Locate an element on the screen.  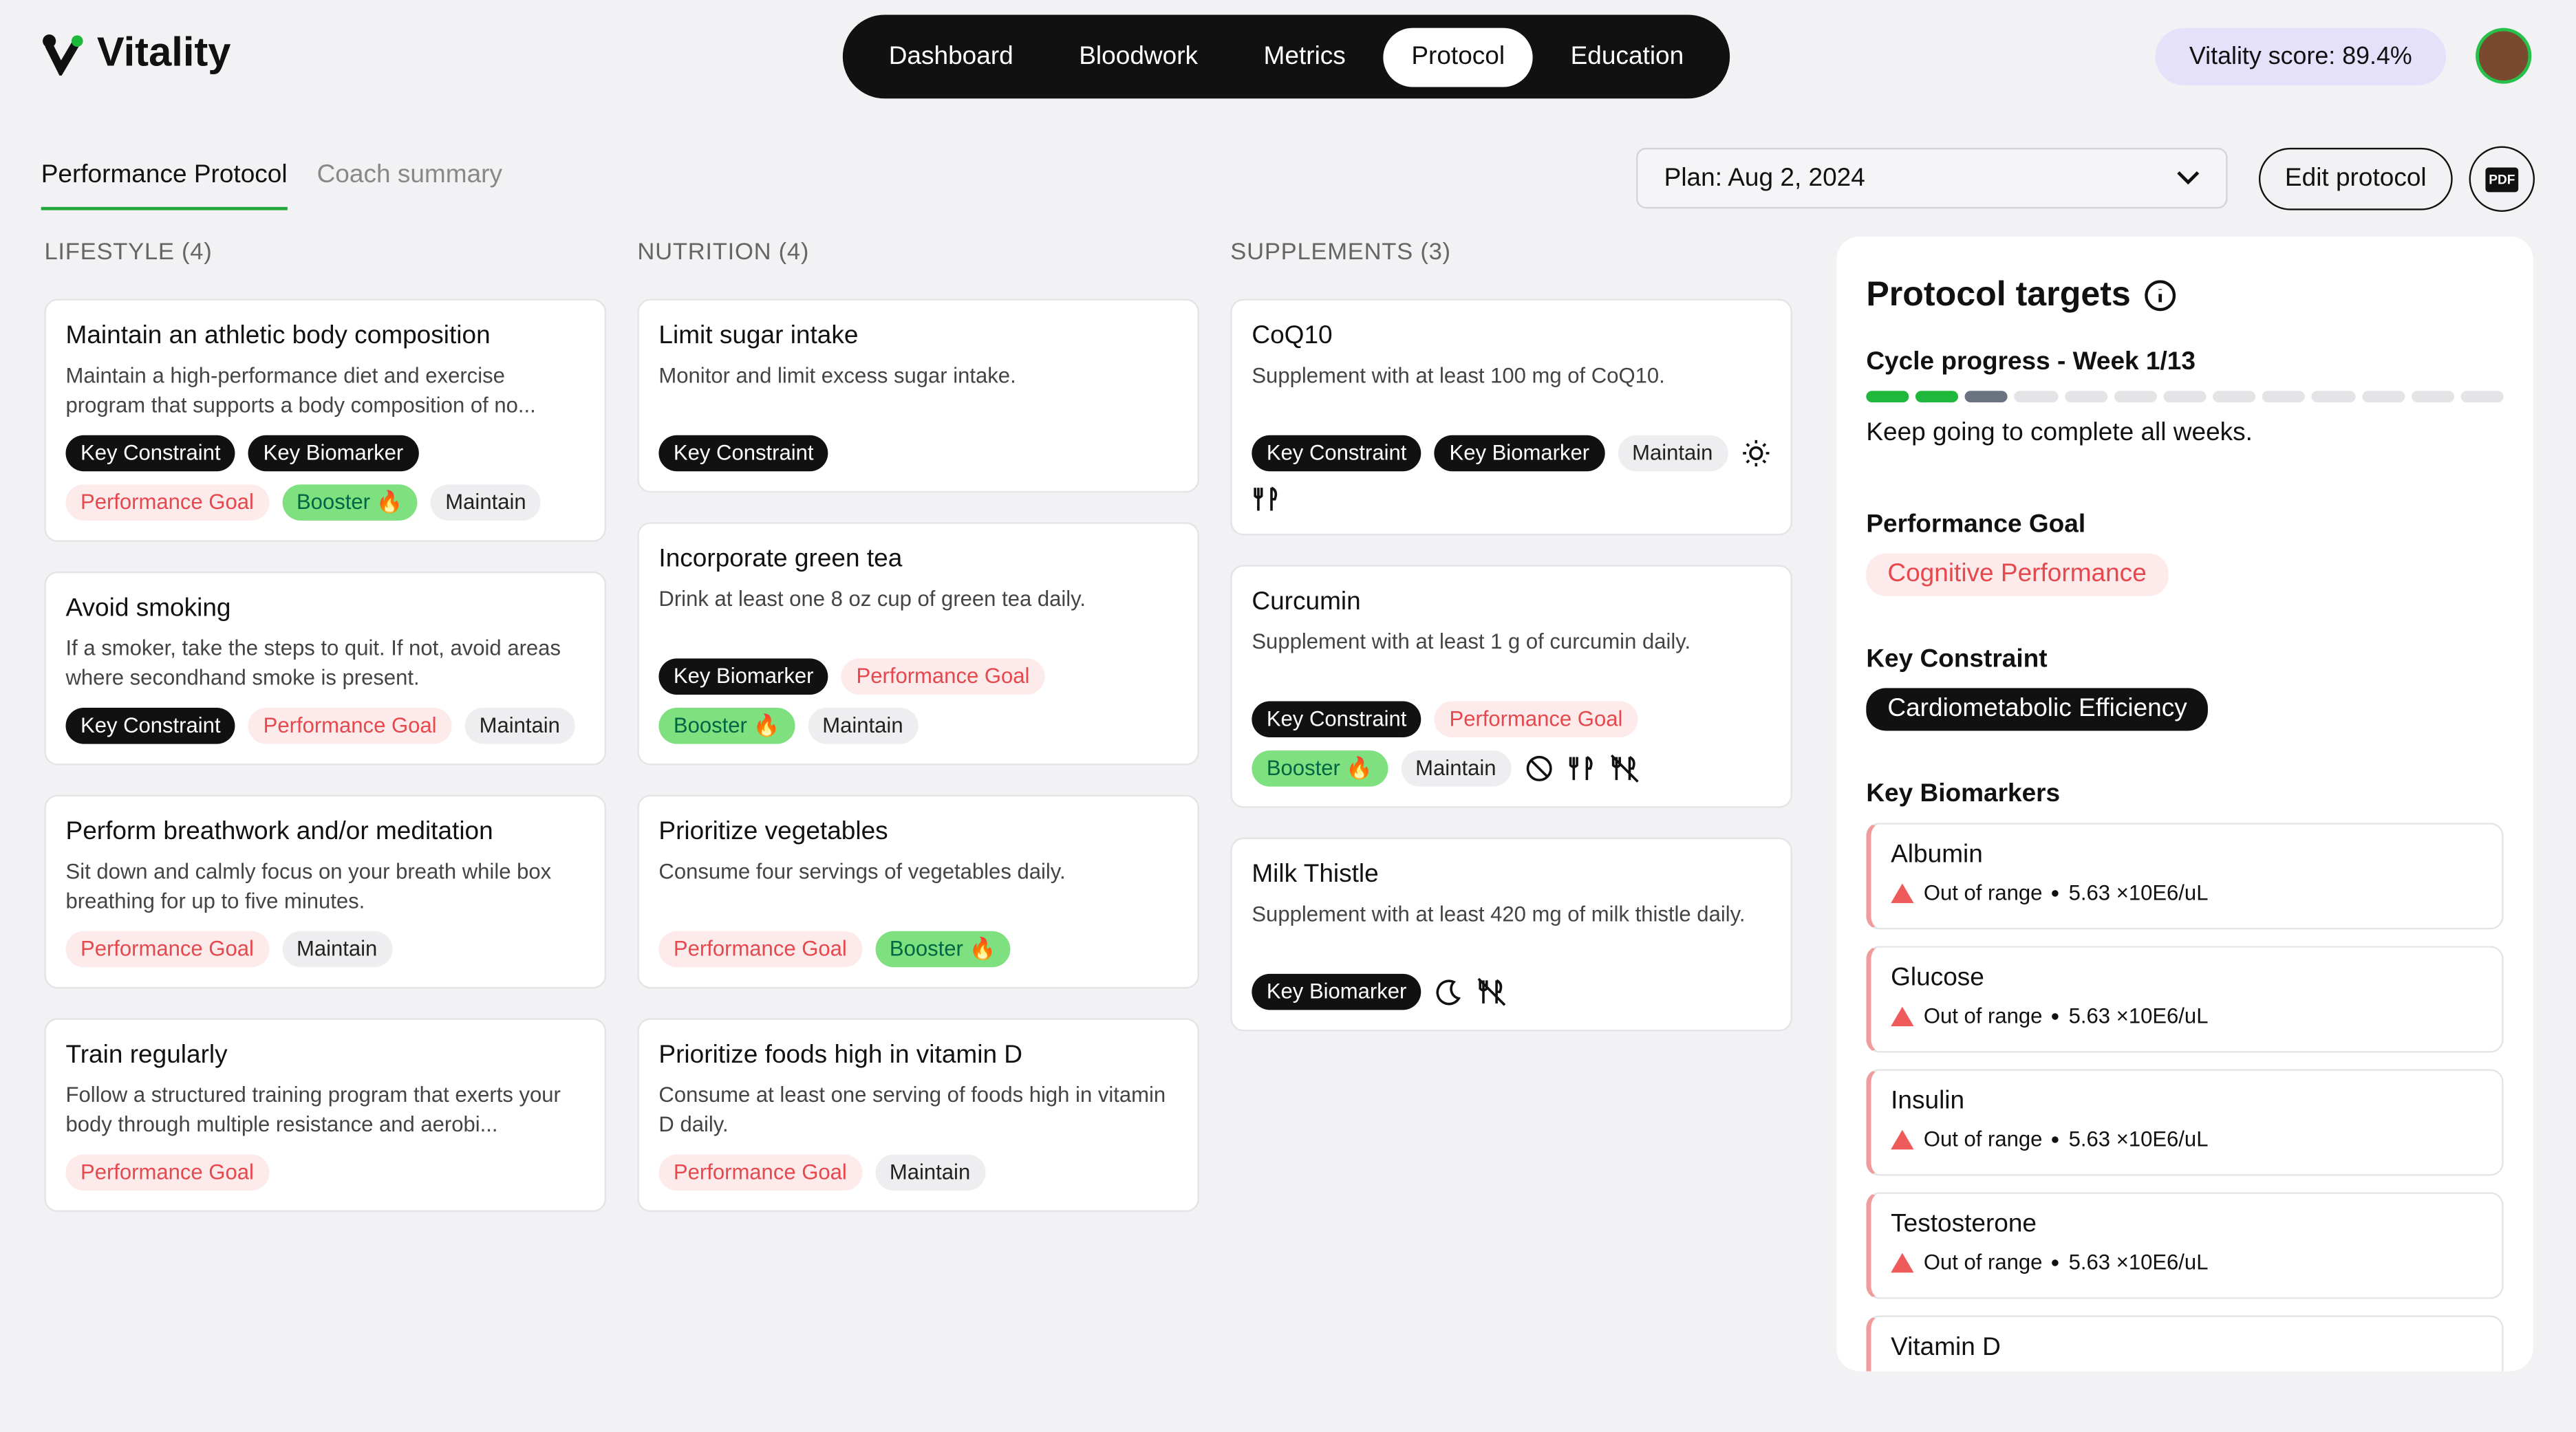
tags: Key Constraint is located at coordinates (917, 453).